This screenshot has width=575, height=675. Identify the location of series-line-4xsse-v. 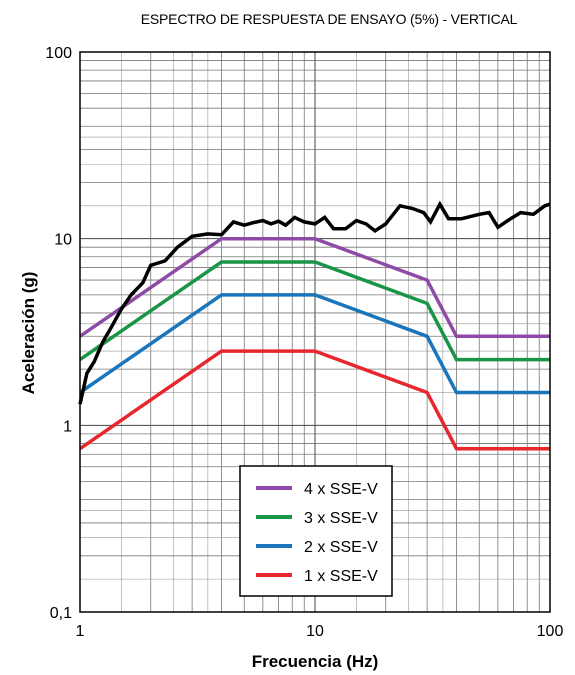
(314, 287).